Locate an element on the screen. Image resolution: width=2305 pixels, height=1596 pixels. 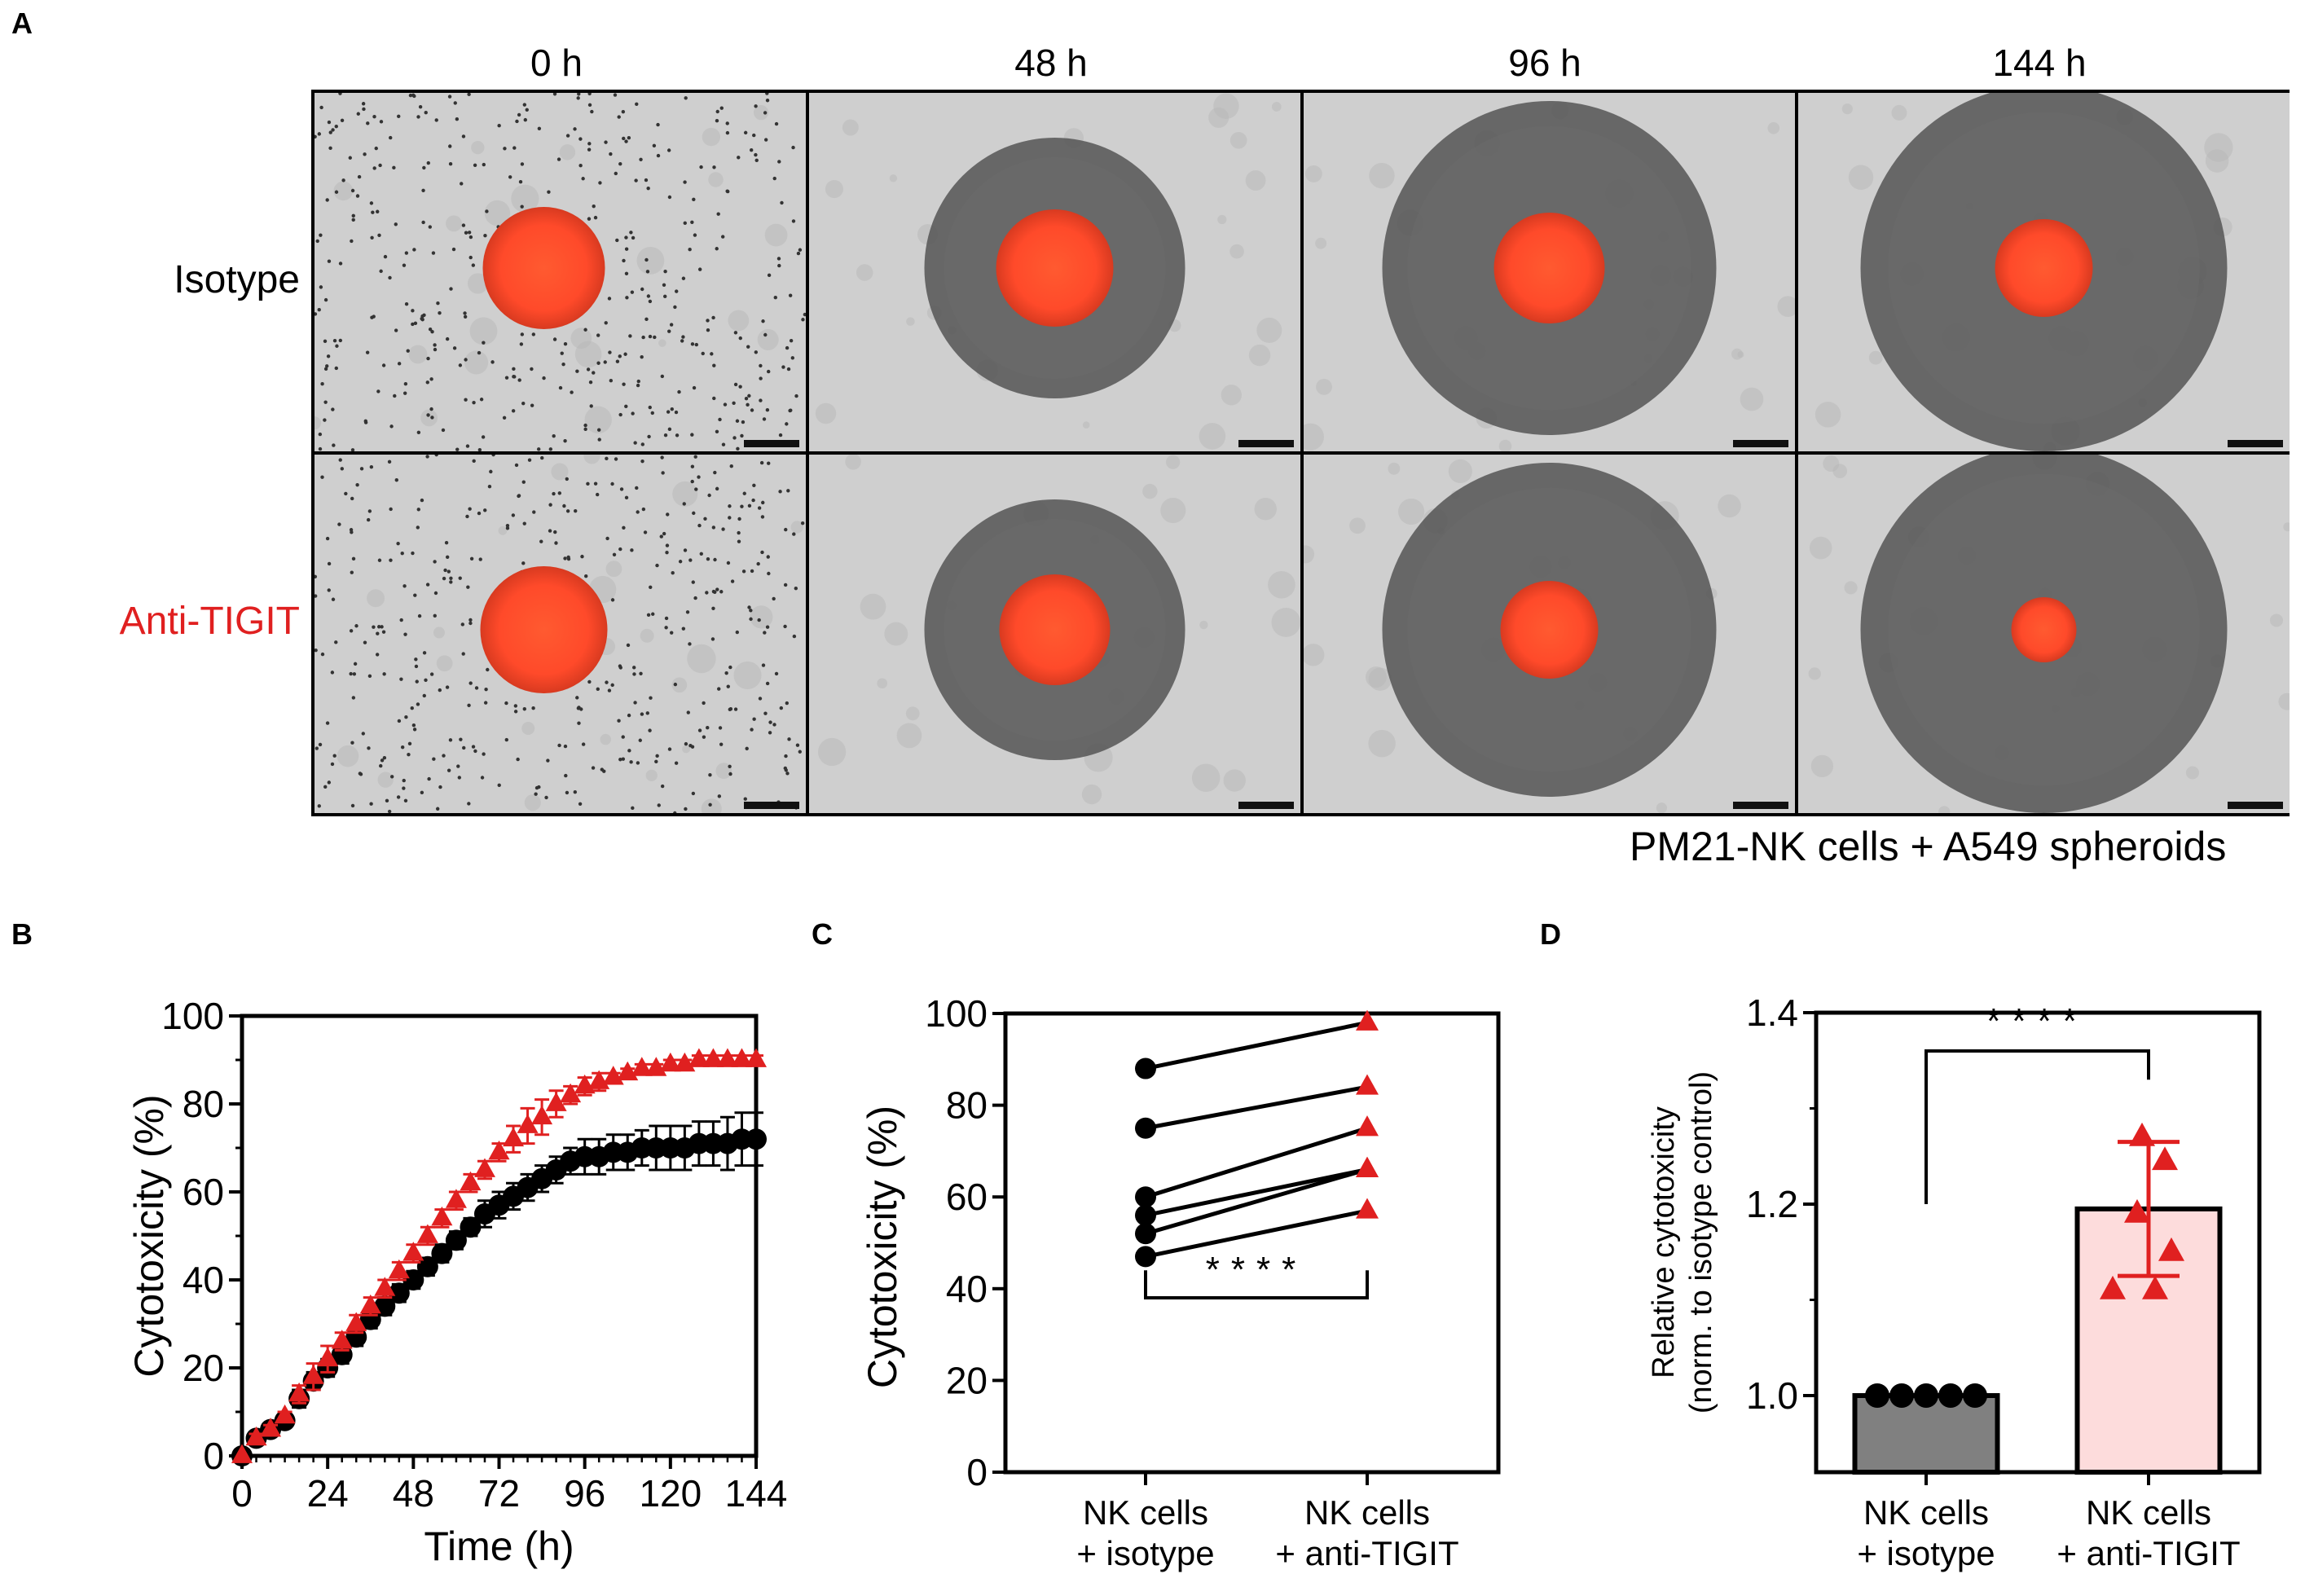
time-label-96h: 96 h is located at coordinates (1544, 63).